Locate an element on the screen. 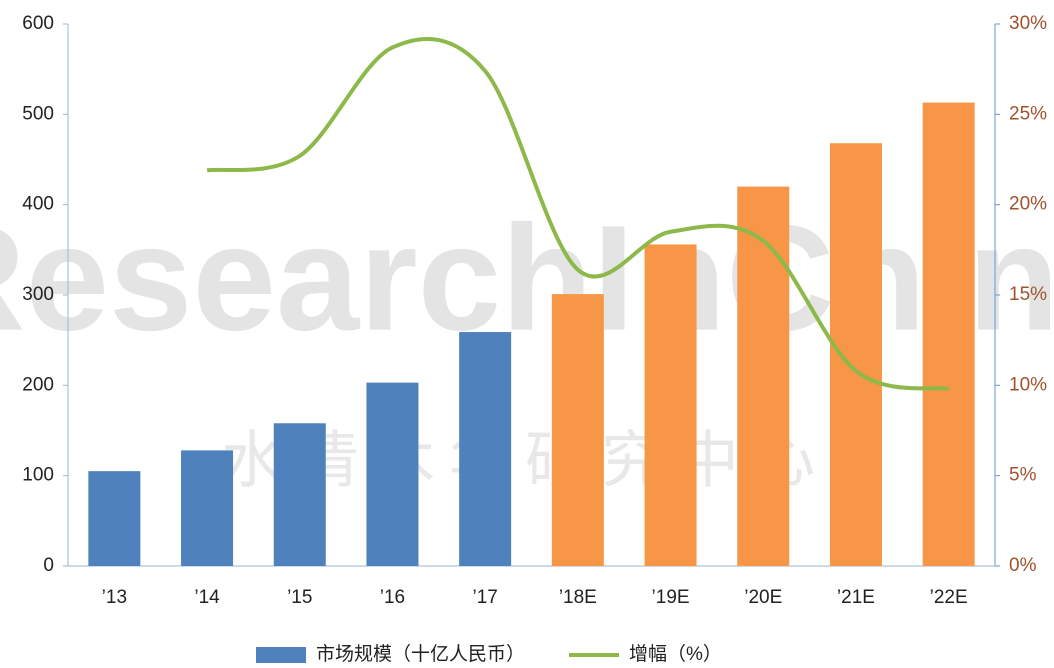 This screenshot has height=668, width=1054. legend-label: 增幅（%） is located at coordinates (675, 654).